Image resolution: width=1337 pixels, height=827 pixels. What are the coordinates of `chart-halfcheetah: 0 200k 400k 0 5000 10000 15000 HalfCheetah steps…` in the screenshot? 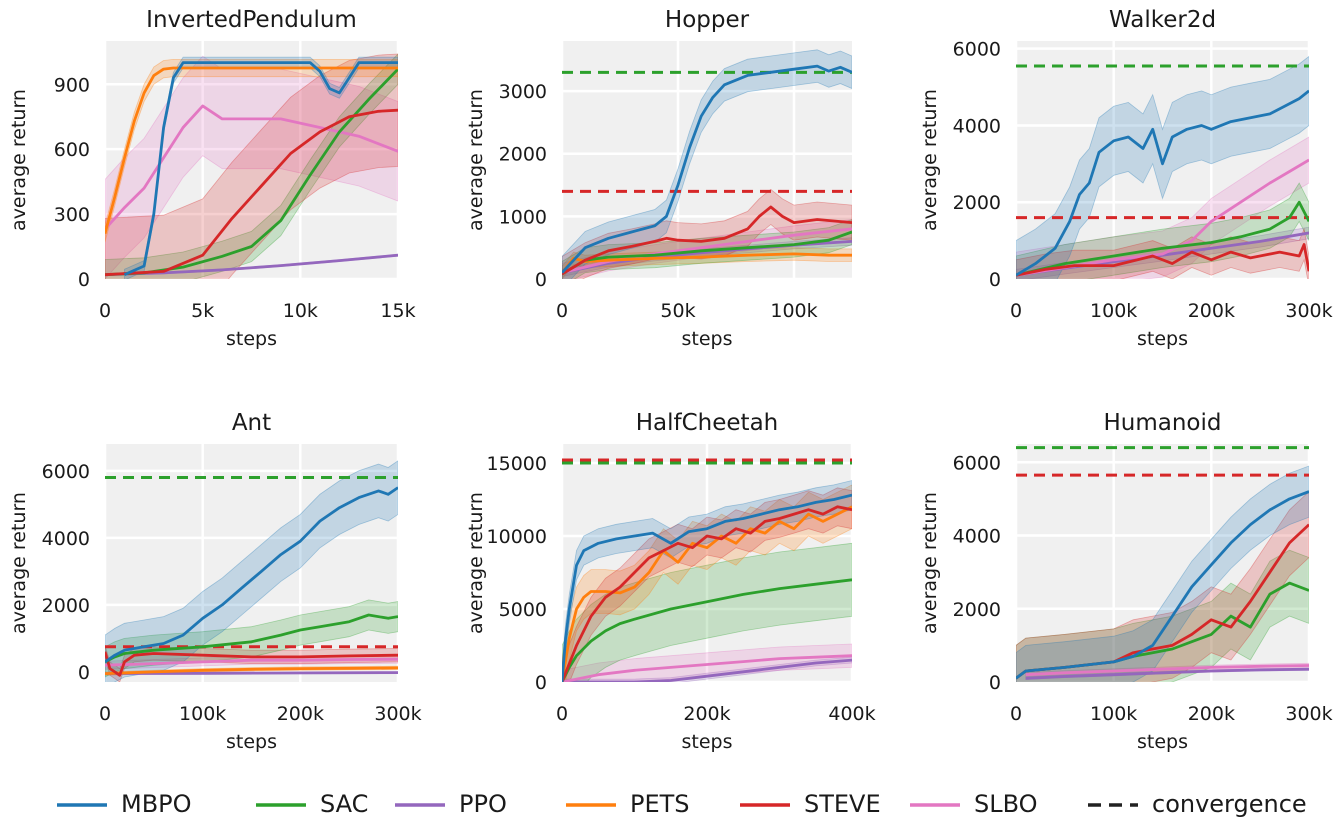 It's located at (670, 581).